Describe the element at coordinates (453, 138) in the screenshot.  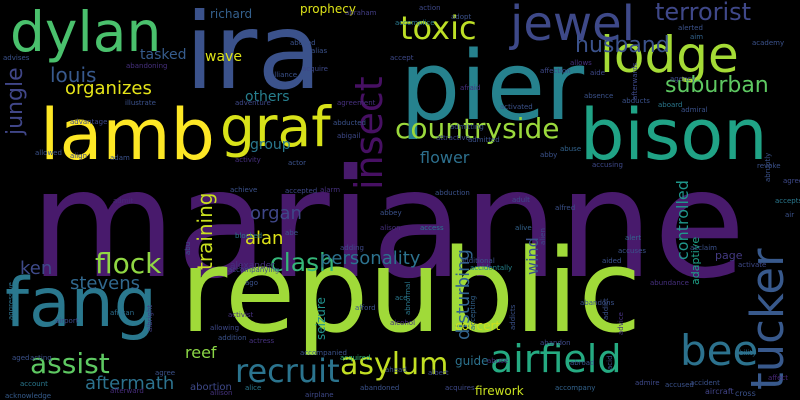
I see `cloud-word: attractive` at that location.